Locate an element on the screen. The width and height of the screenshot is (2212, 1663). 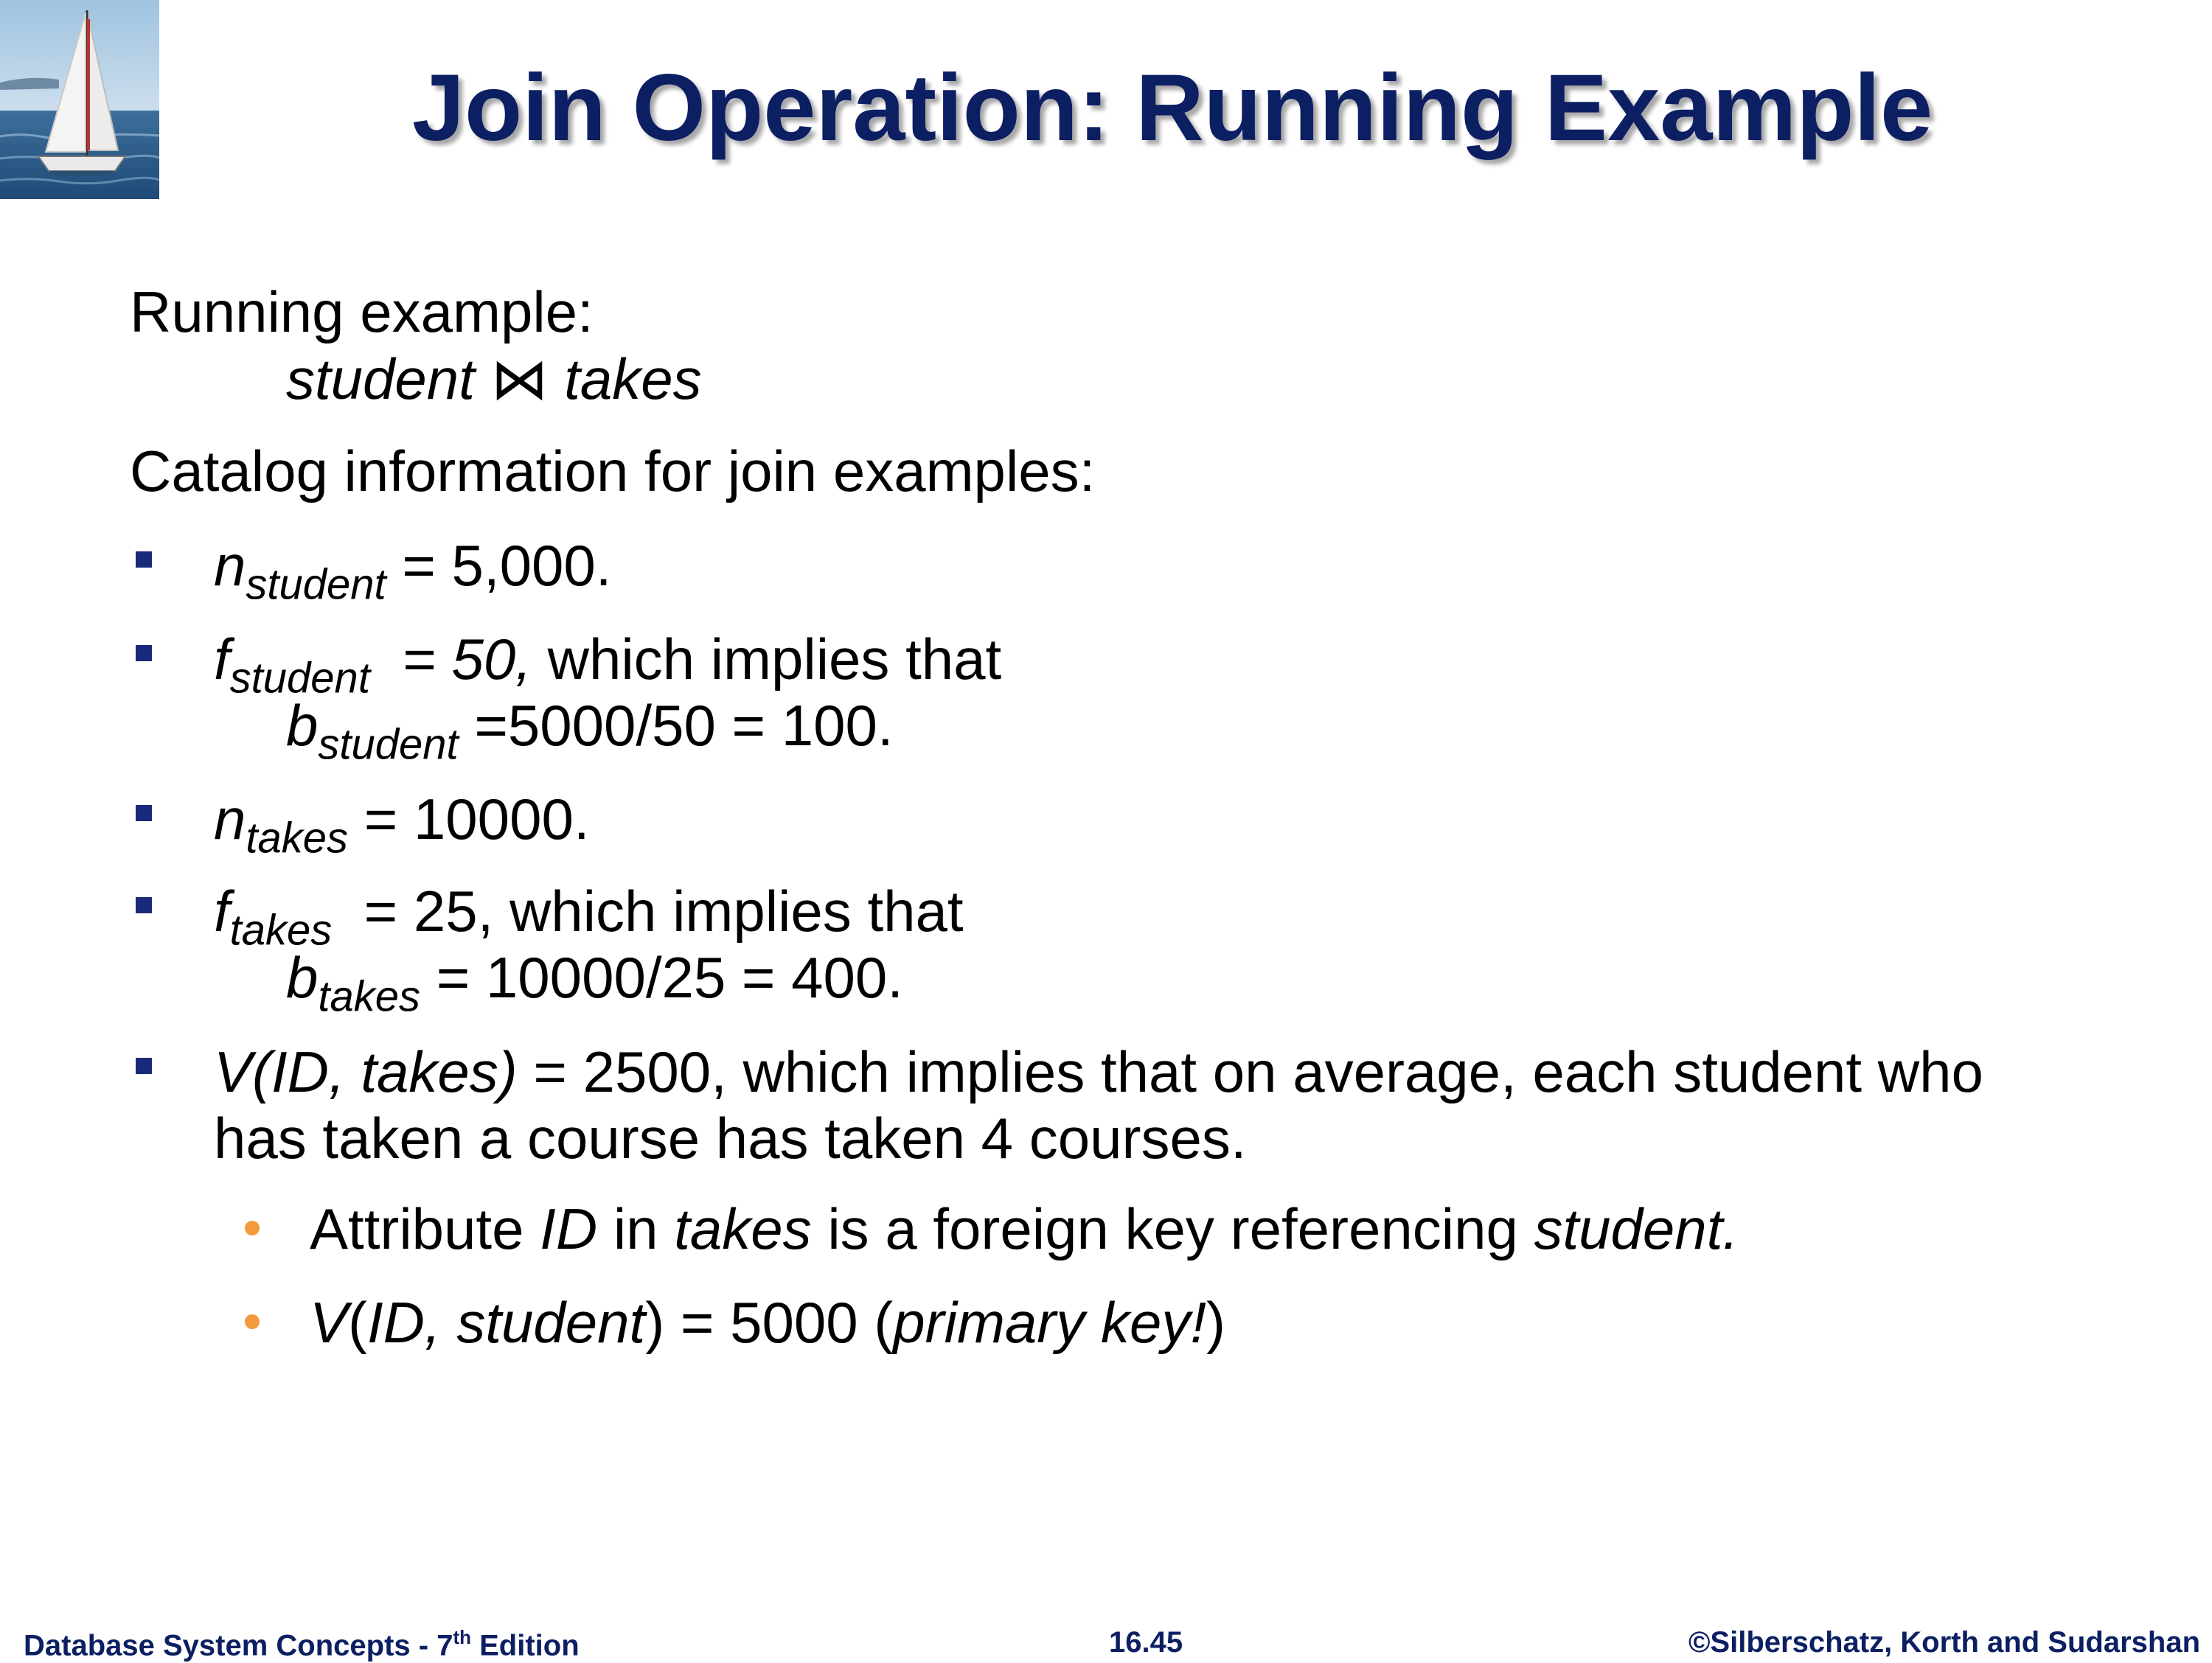
footer-book-title: Database System Concepts - 7th Edition is located at coordinates (302, 1644).